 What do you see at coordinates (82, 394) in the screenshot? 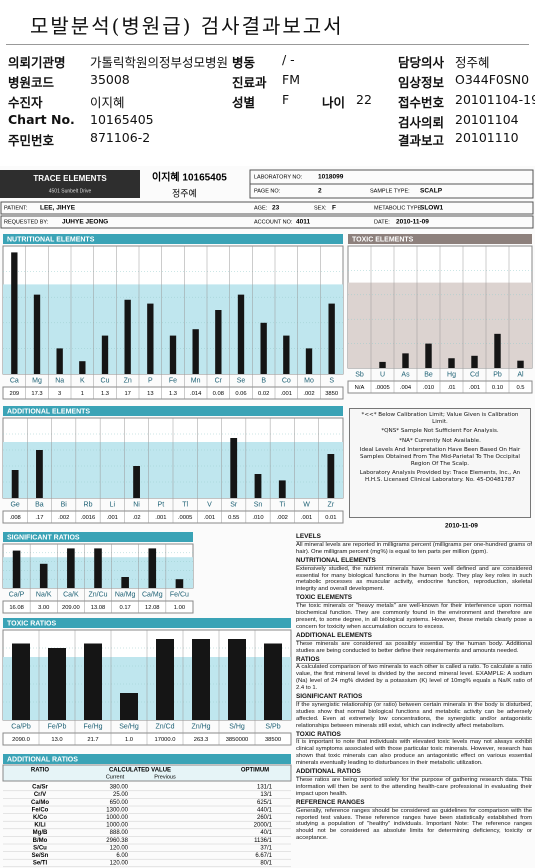
I see `element-value: 1` at bounding box center [82, 394].